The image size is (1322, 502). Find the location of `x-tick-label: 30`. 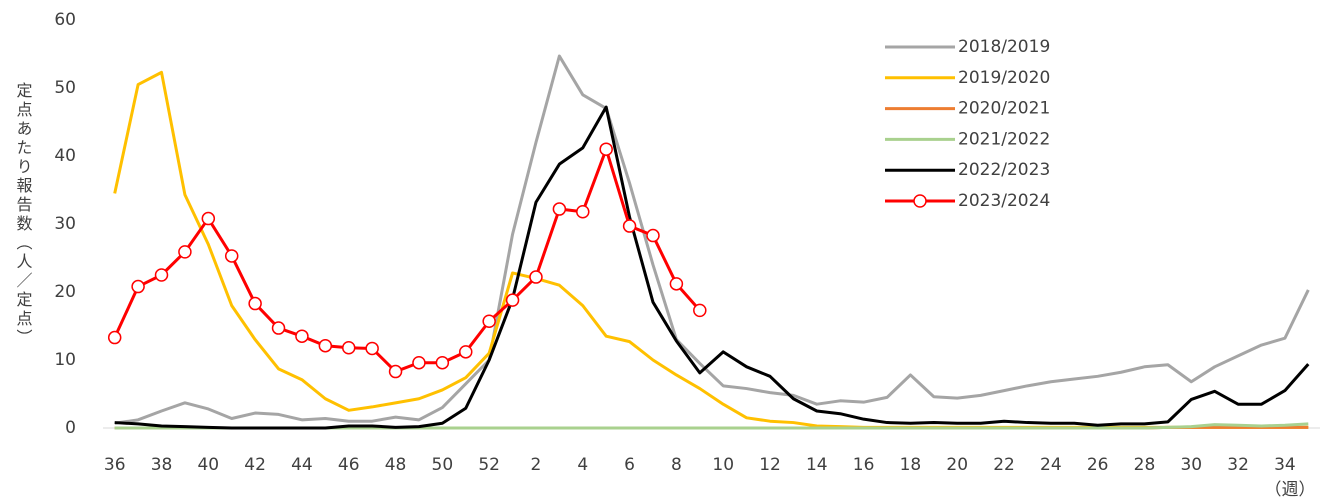

x-tick-label: 30 is located at coordinates (1191, 465).